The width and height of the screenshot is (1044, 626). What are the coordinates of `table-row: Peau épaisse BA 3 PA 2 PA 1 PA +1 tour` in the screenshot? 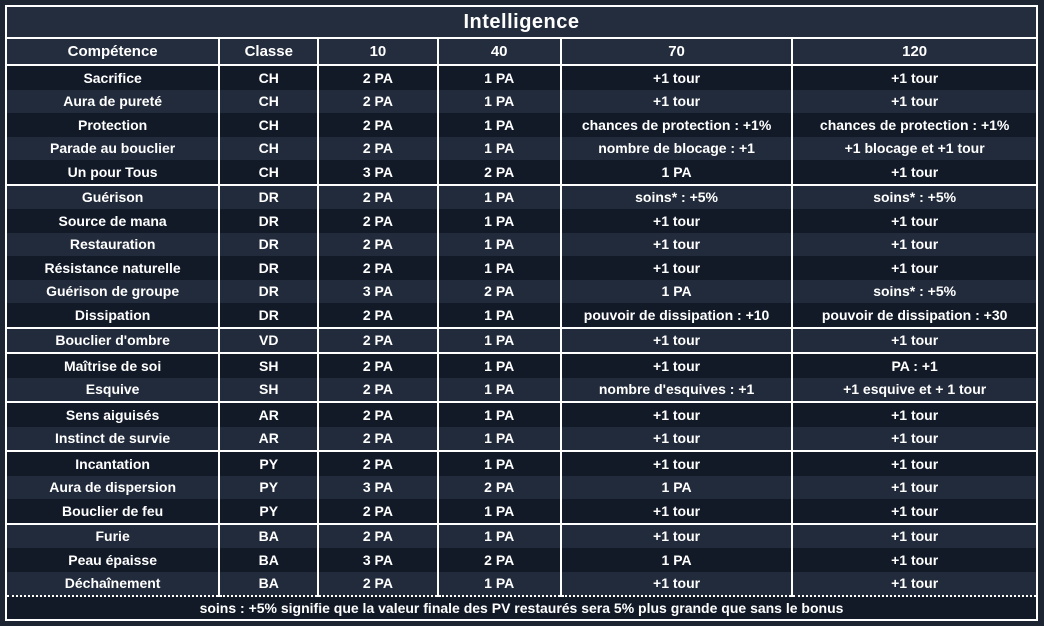 It's located at (521, 560).